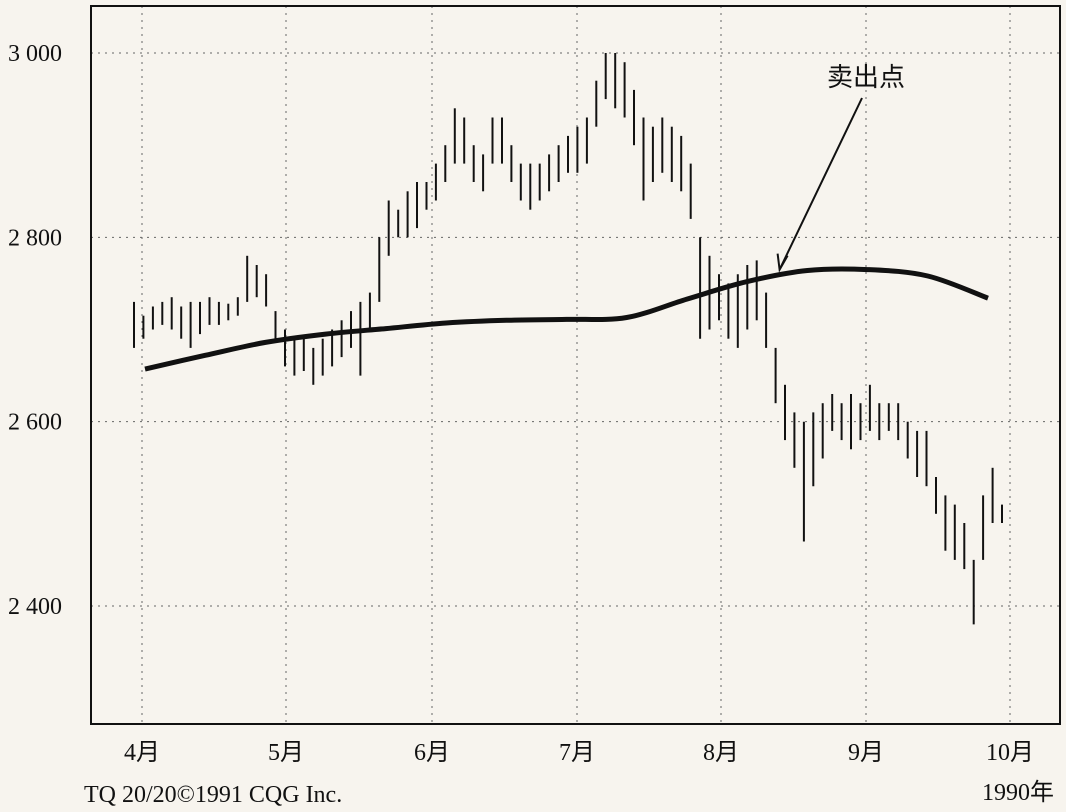 This screenshot has width=1066, height=812. I want to click on x-tick-label: 4月, so click(142, 753).